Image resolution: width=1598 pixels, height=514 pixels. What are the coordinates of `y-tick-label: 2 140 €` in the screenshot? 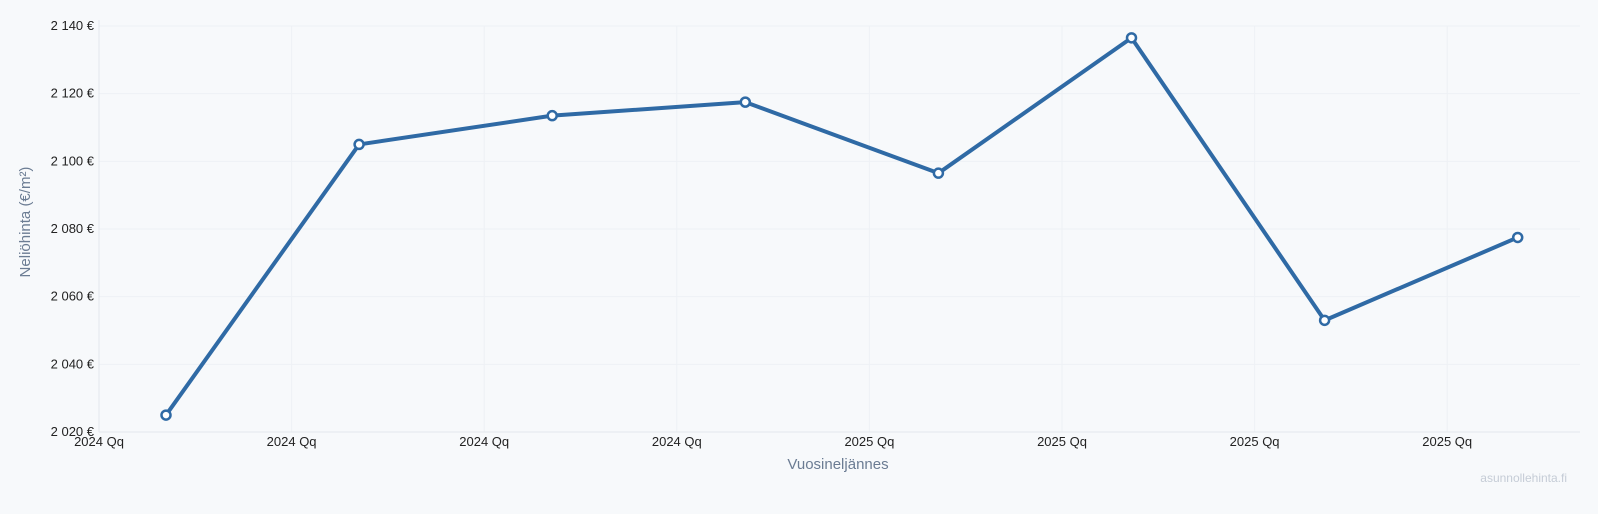 It's located at (73, 25).